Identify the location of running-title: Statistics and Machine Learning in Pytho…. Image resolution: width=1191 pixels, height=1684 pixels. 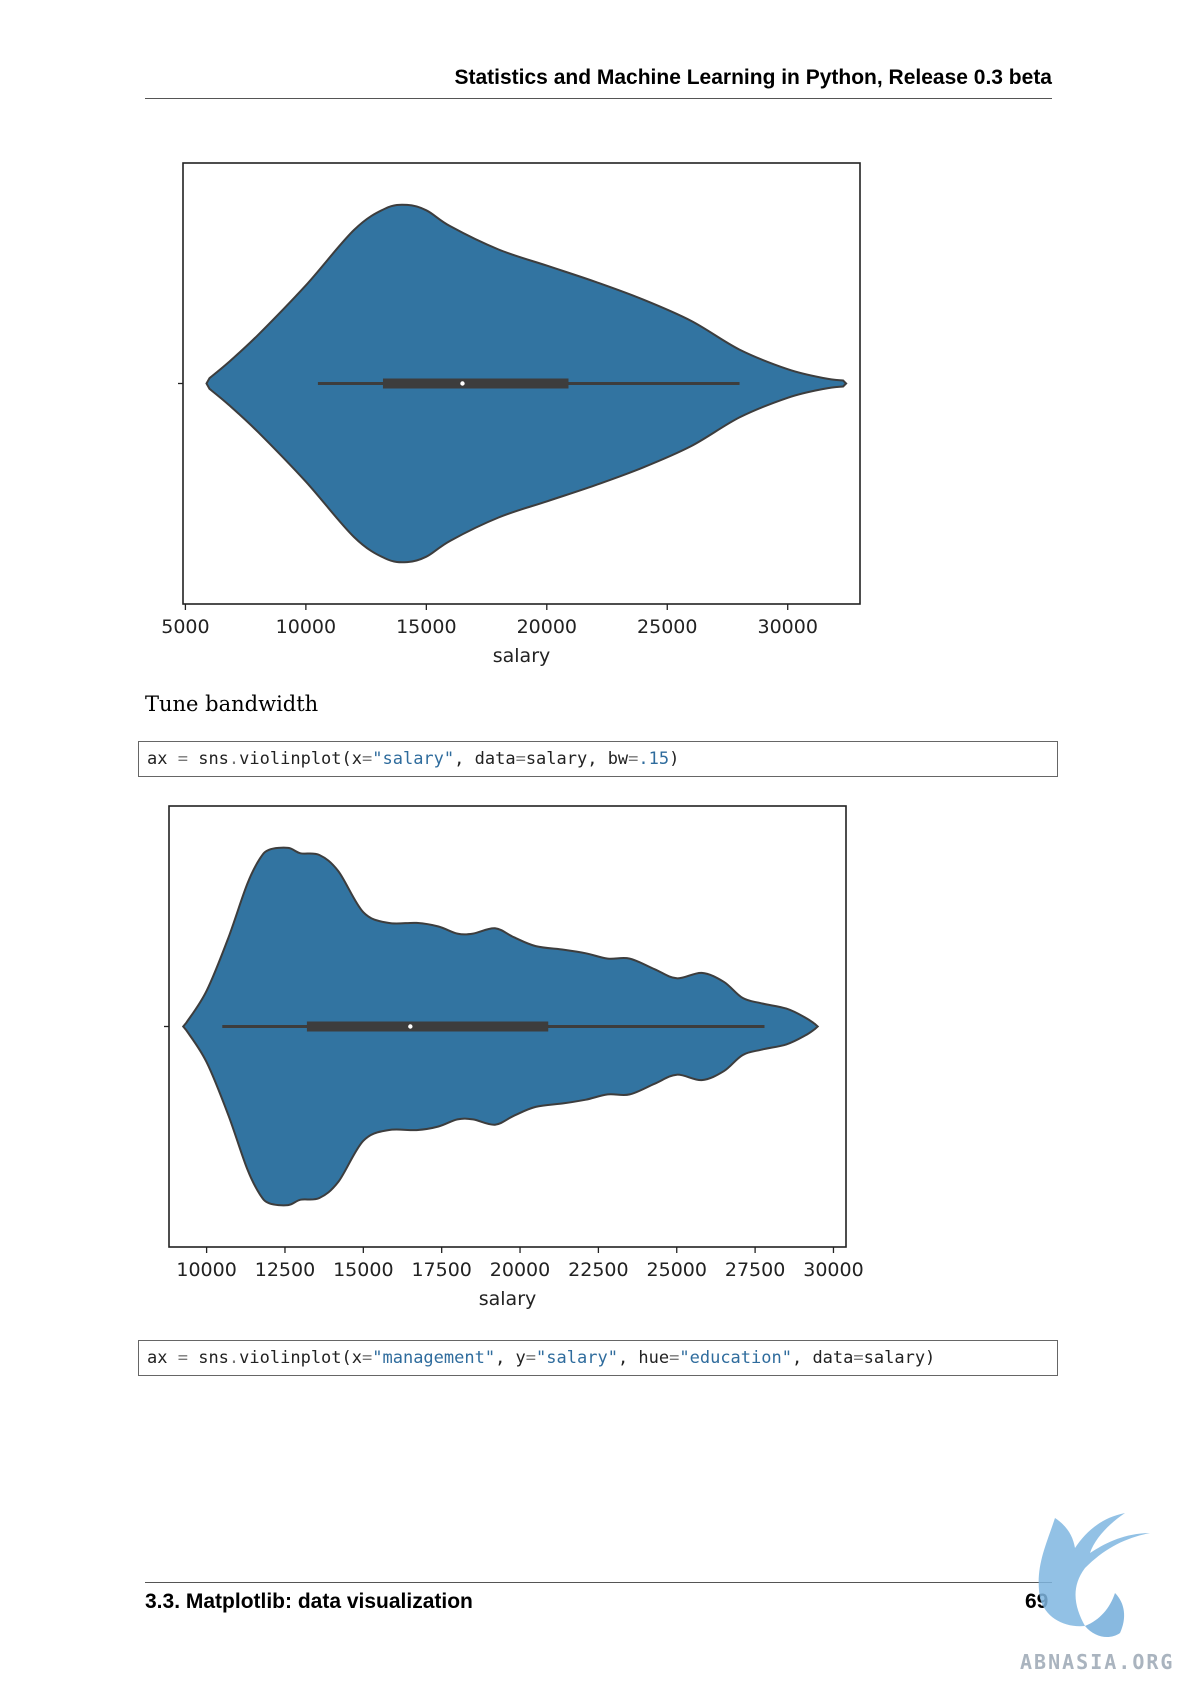
(753, 77).